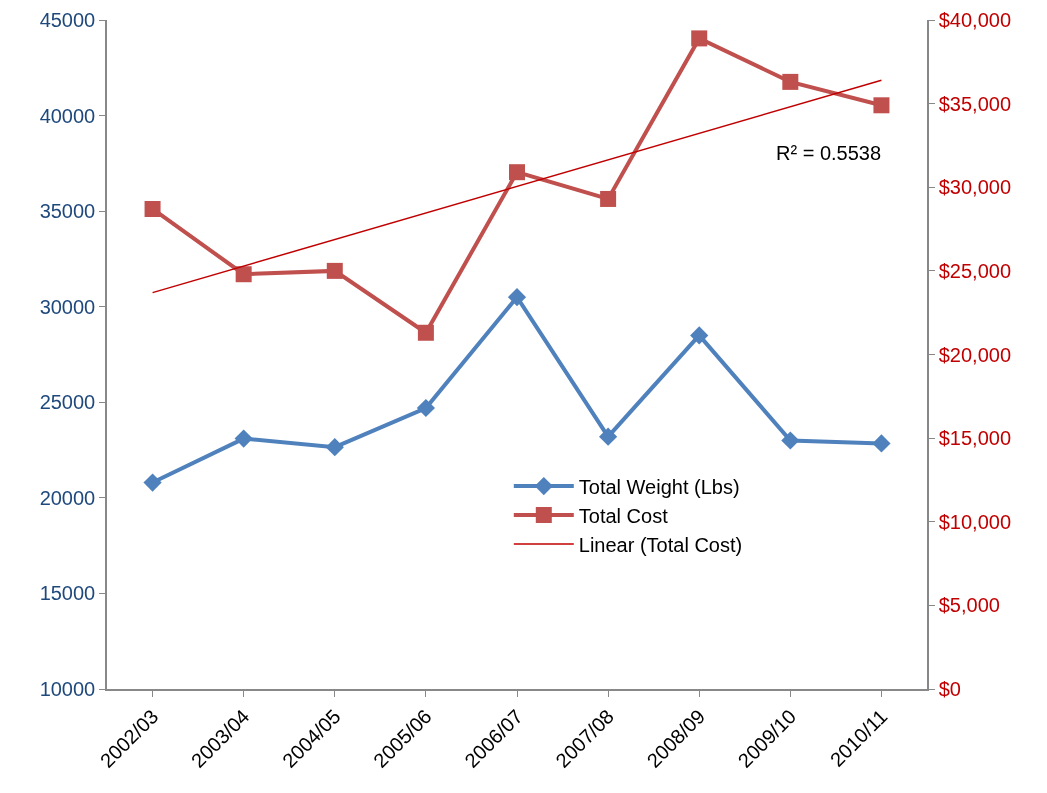  What do you see at coordinates (975, 187) in the screenshot?
I see `y2-tick-label: $30,000` at bounding box center [975, 187].